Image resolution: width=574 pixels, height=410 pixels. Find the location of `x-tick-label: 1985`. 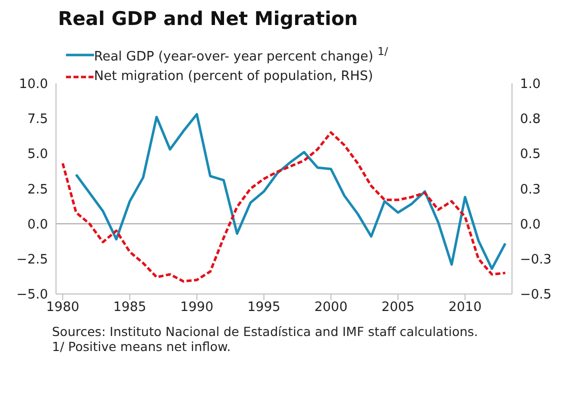

x-tick-label: 1985 is located at coordinates (129, 308).